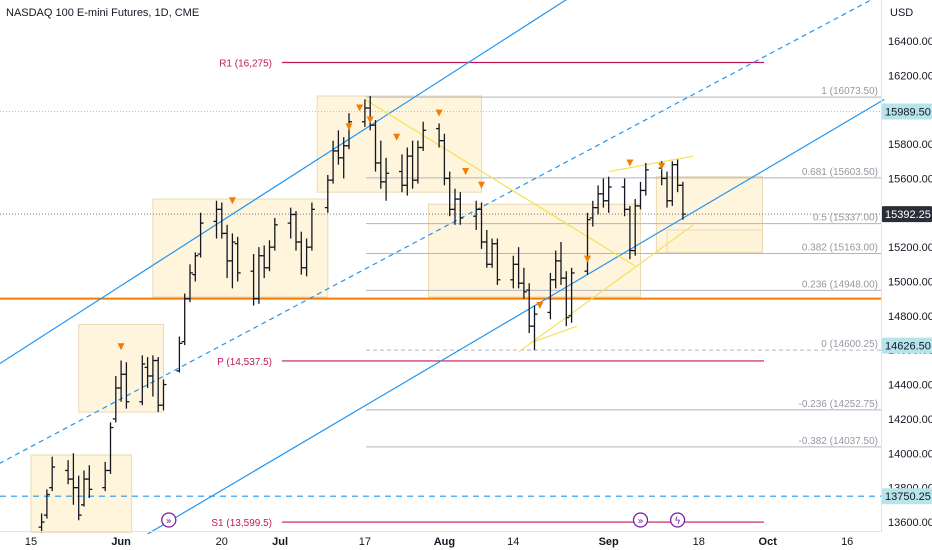  I want to click on fib-level-label: 0.382 (15163.00), so click(840, 247).